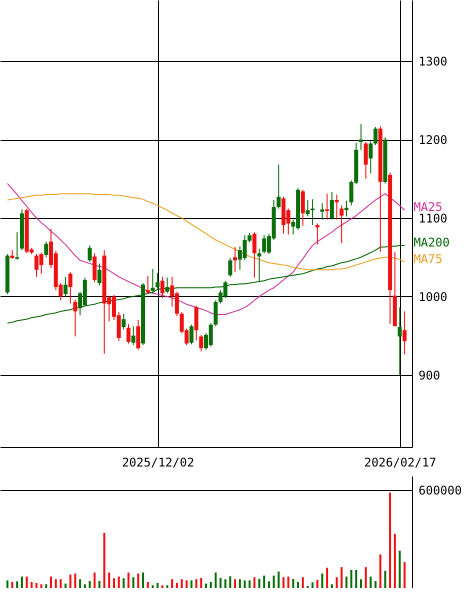  What do you see at coordinates (428, 207) in the screenshot?
I see `series-label: MA25` at bounding box center [428, 207].